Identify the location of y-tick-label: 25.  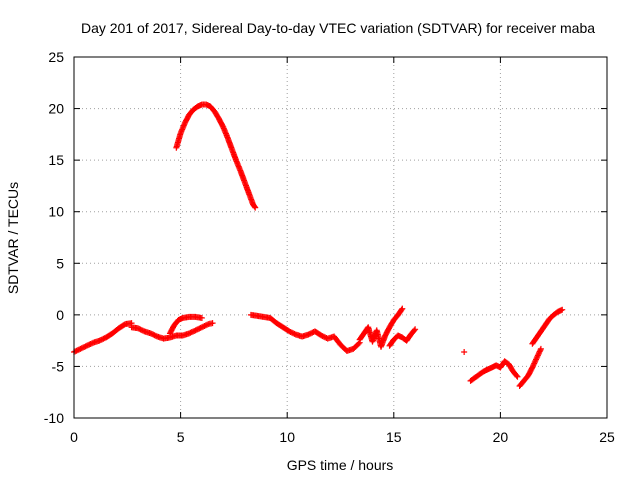
(56, 57).